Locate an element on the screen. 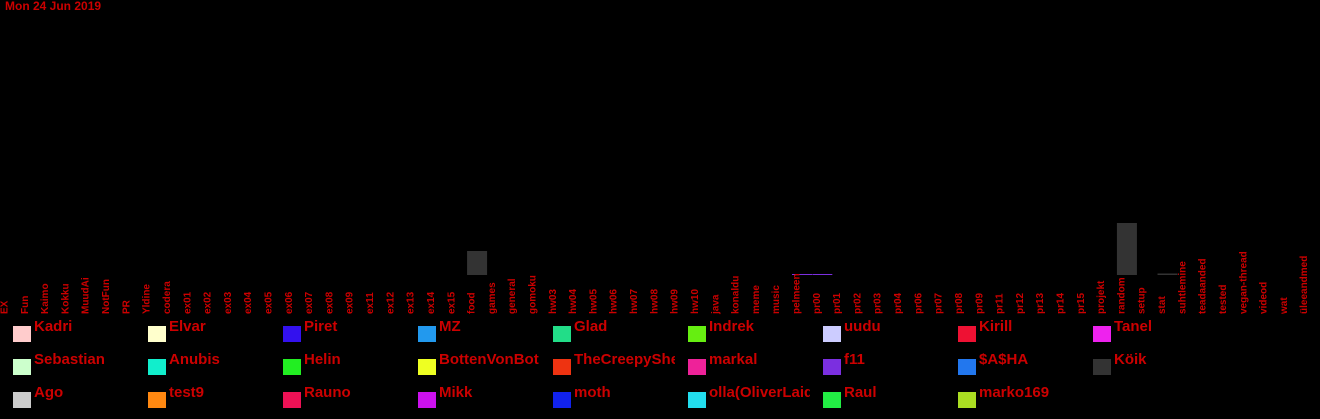  x-tick-label: ex07 is located at coordinates (309, 302).